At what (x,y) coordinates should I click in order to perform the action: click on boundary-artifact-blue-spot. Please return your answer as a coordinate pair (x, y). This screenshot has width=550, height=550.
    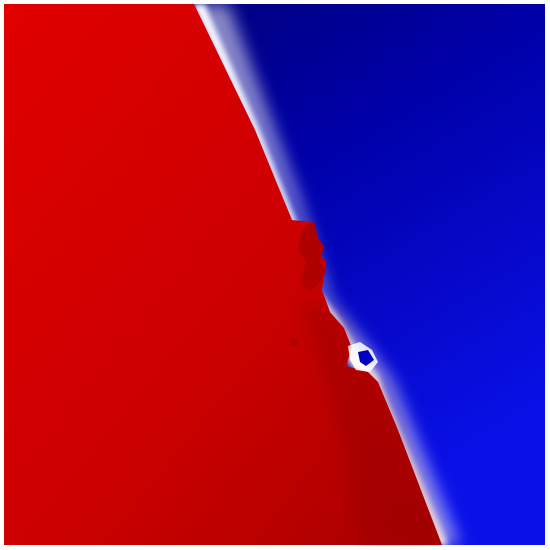
    Looking at the image, I should click on (366, 358).